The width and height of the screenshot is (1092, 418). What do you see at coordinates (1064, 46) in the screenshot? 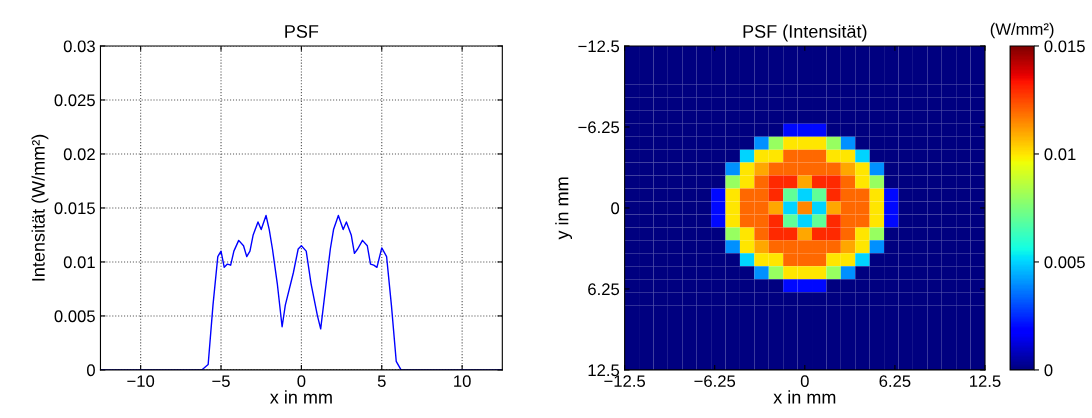
I see `color-bar-label: 0.015` at bounding box center [1064, 46].